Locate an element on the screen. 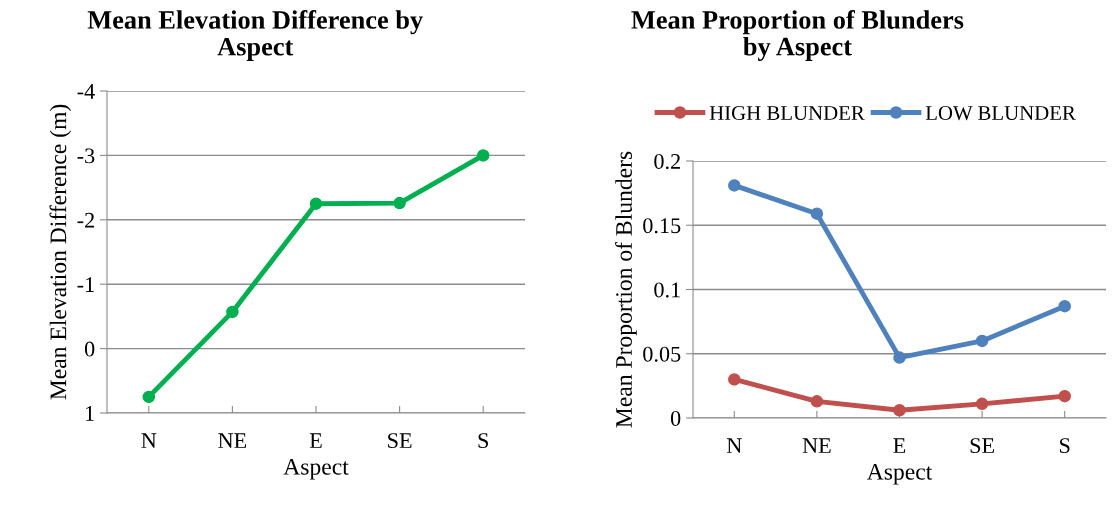 This screenshot has width=1114, height=505. y-tick-label: -2 is located at coordinates (85, 220).